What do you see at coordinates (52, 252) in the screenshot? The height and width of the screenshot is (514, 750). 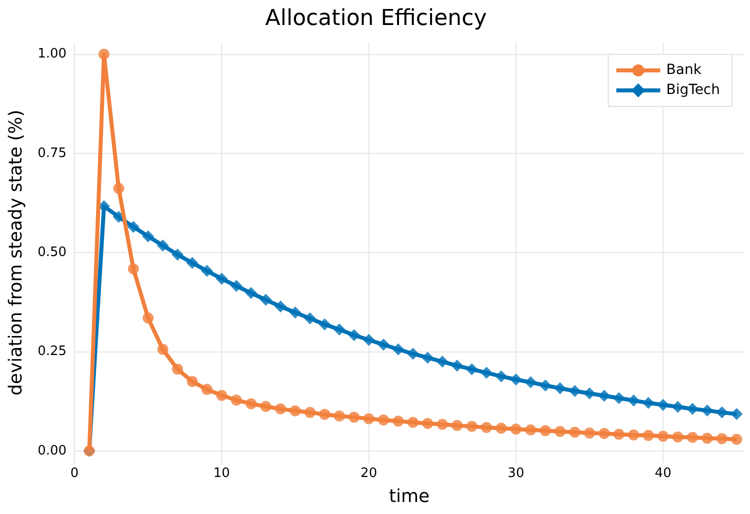 I see `y-tick-label: 0.50` at bounding box center [52, 252].